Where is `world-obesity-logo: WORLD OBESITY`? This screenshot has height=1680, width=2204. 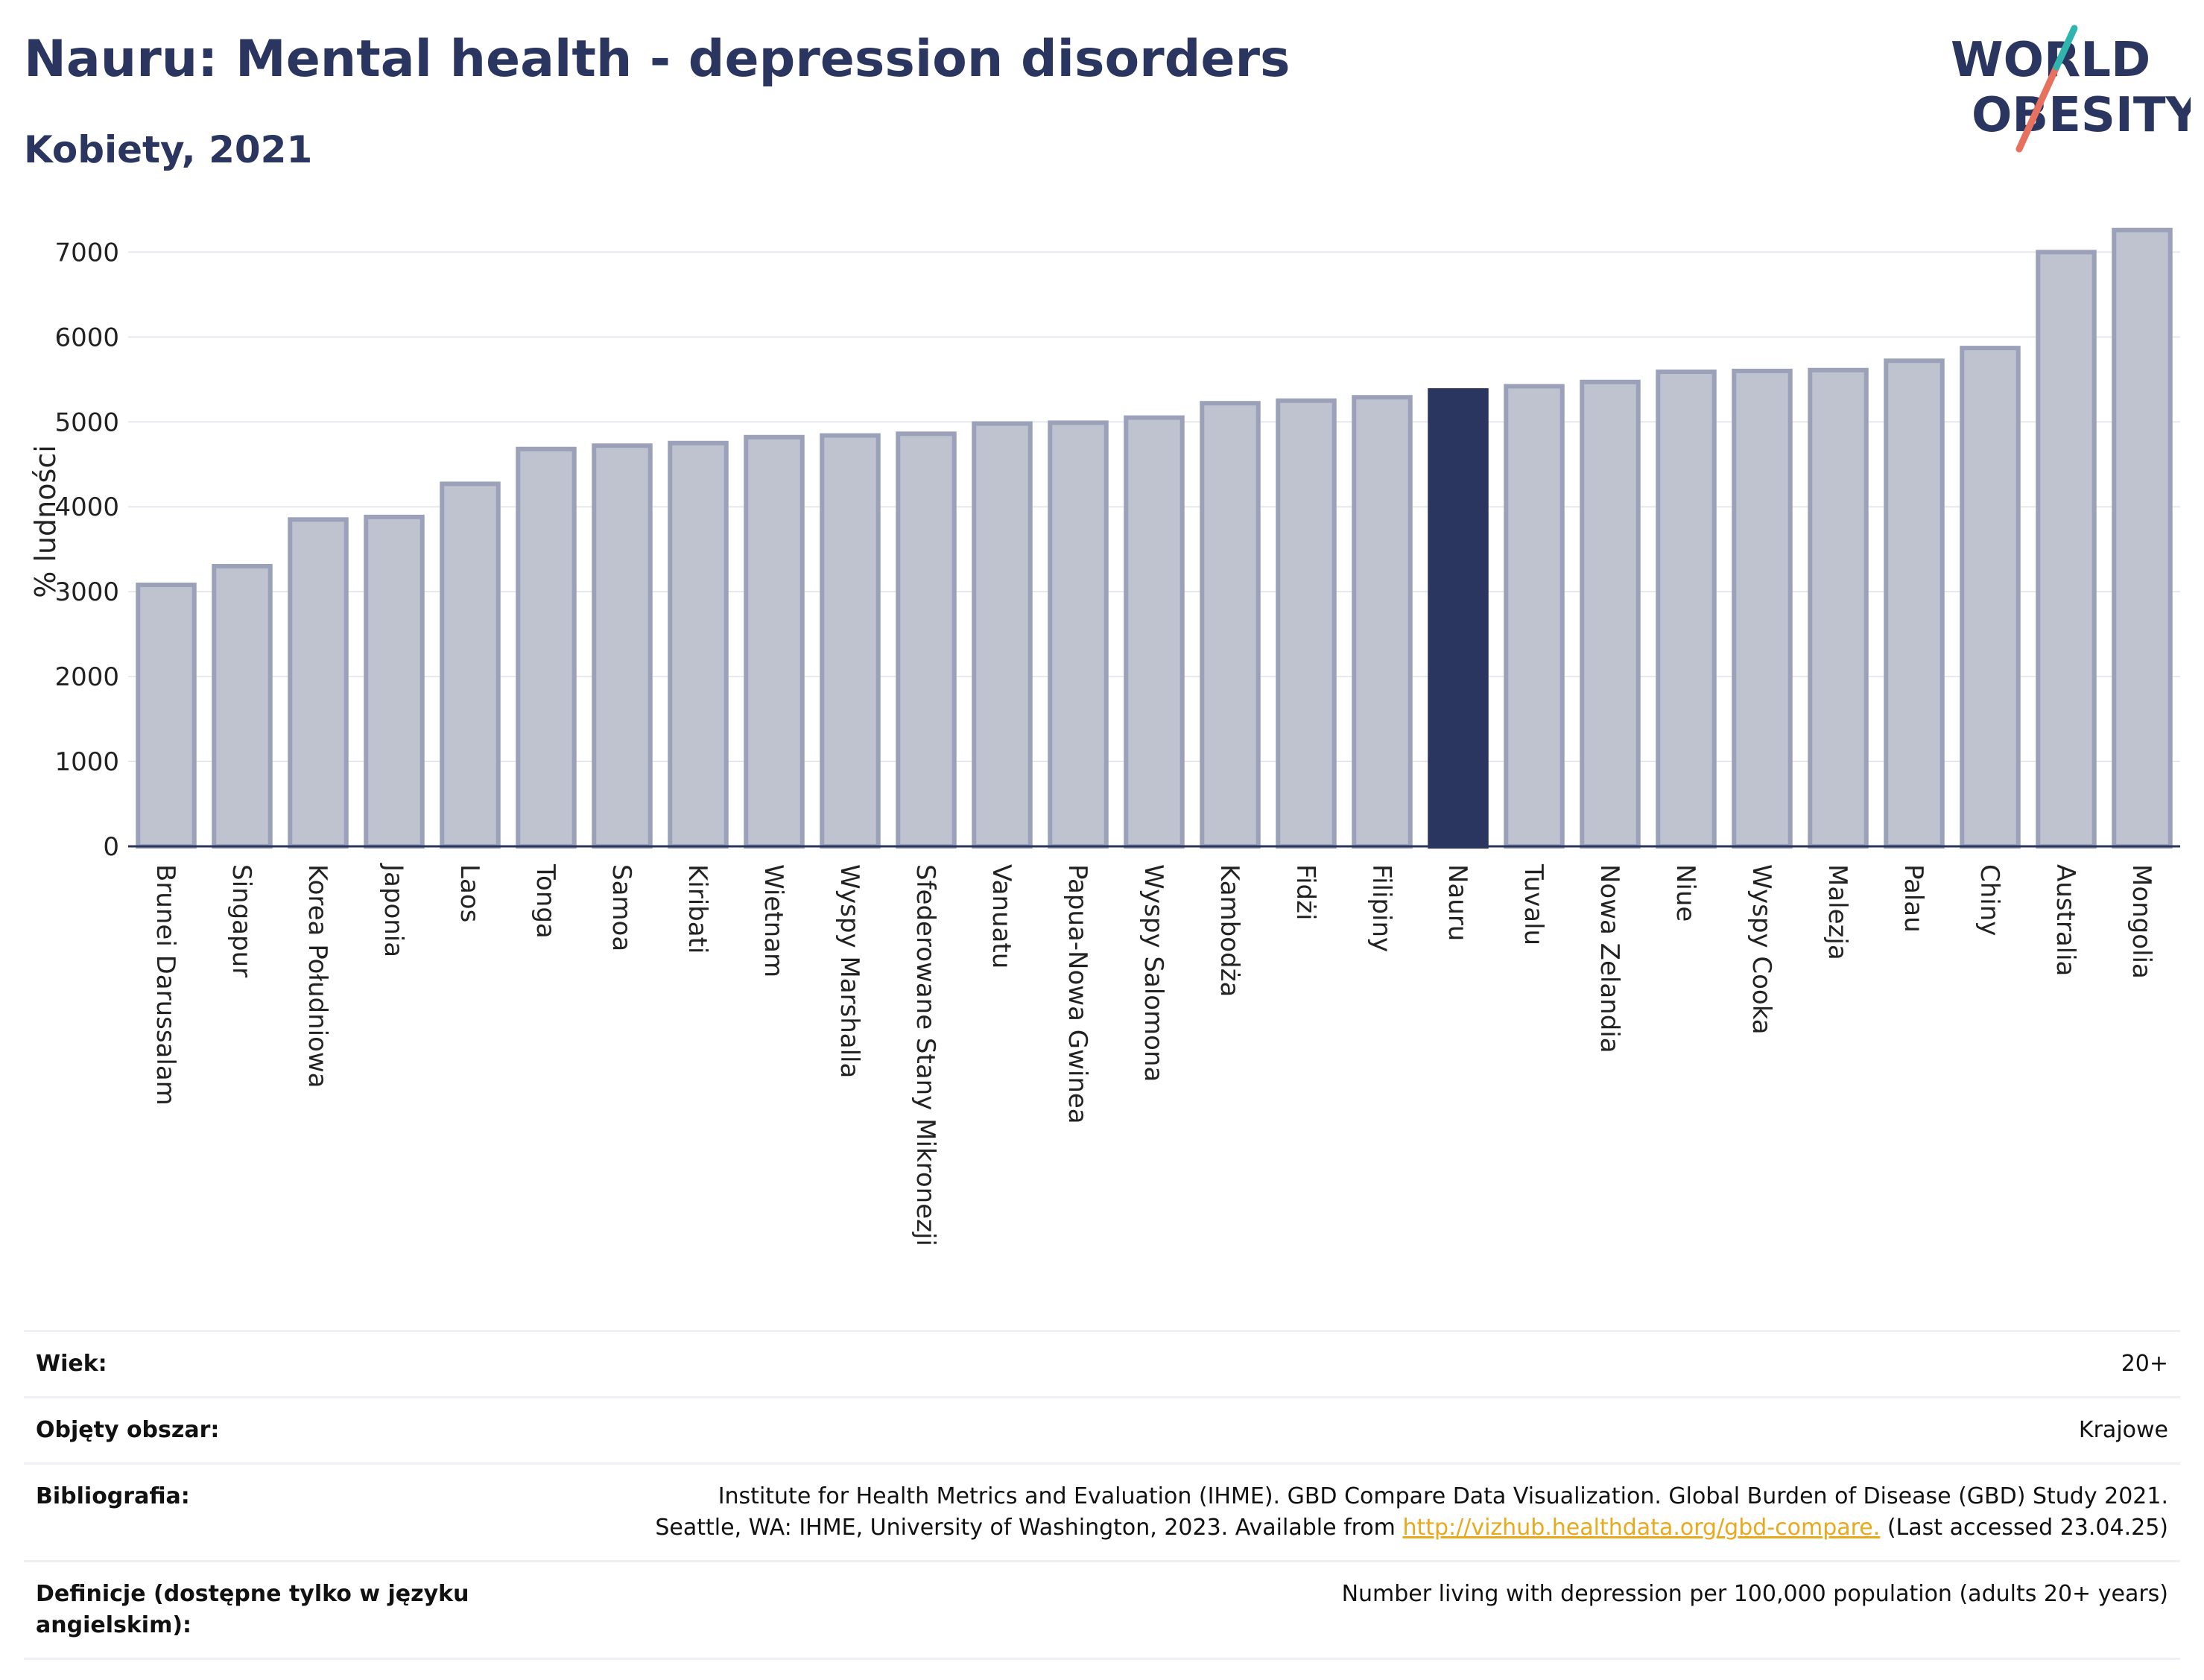 world-obesity-logo: WORLD OBESITY is located at coordinates (2071, 89).